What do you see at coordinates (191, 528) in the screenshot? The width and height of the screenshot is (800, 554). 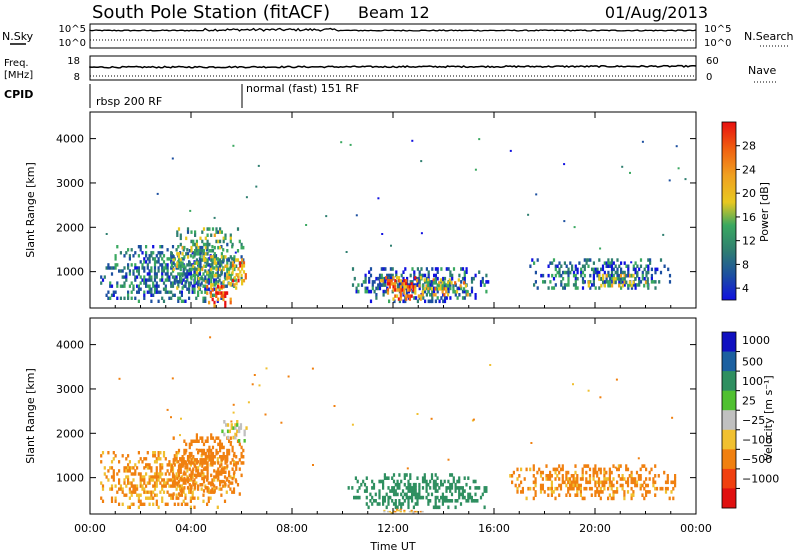 I see `x-tick-label: 04:00` at bounding box center [191, 528].